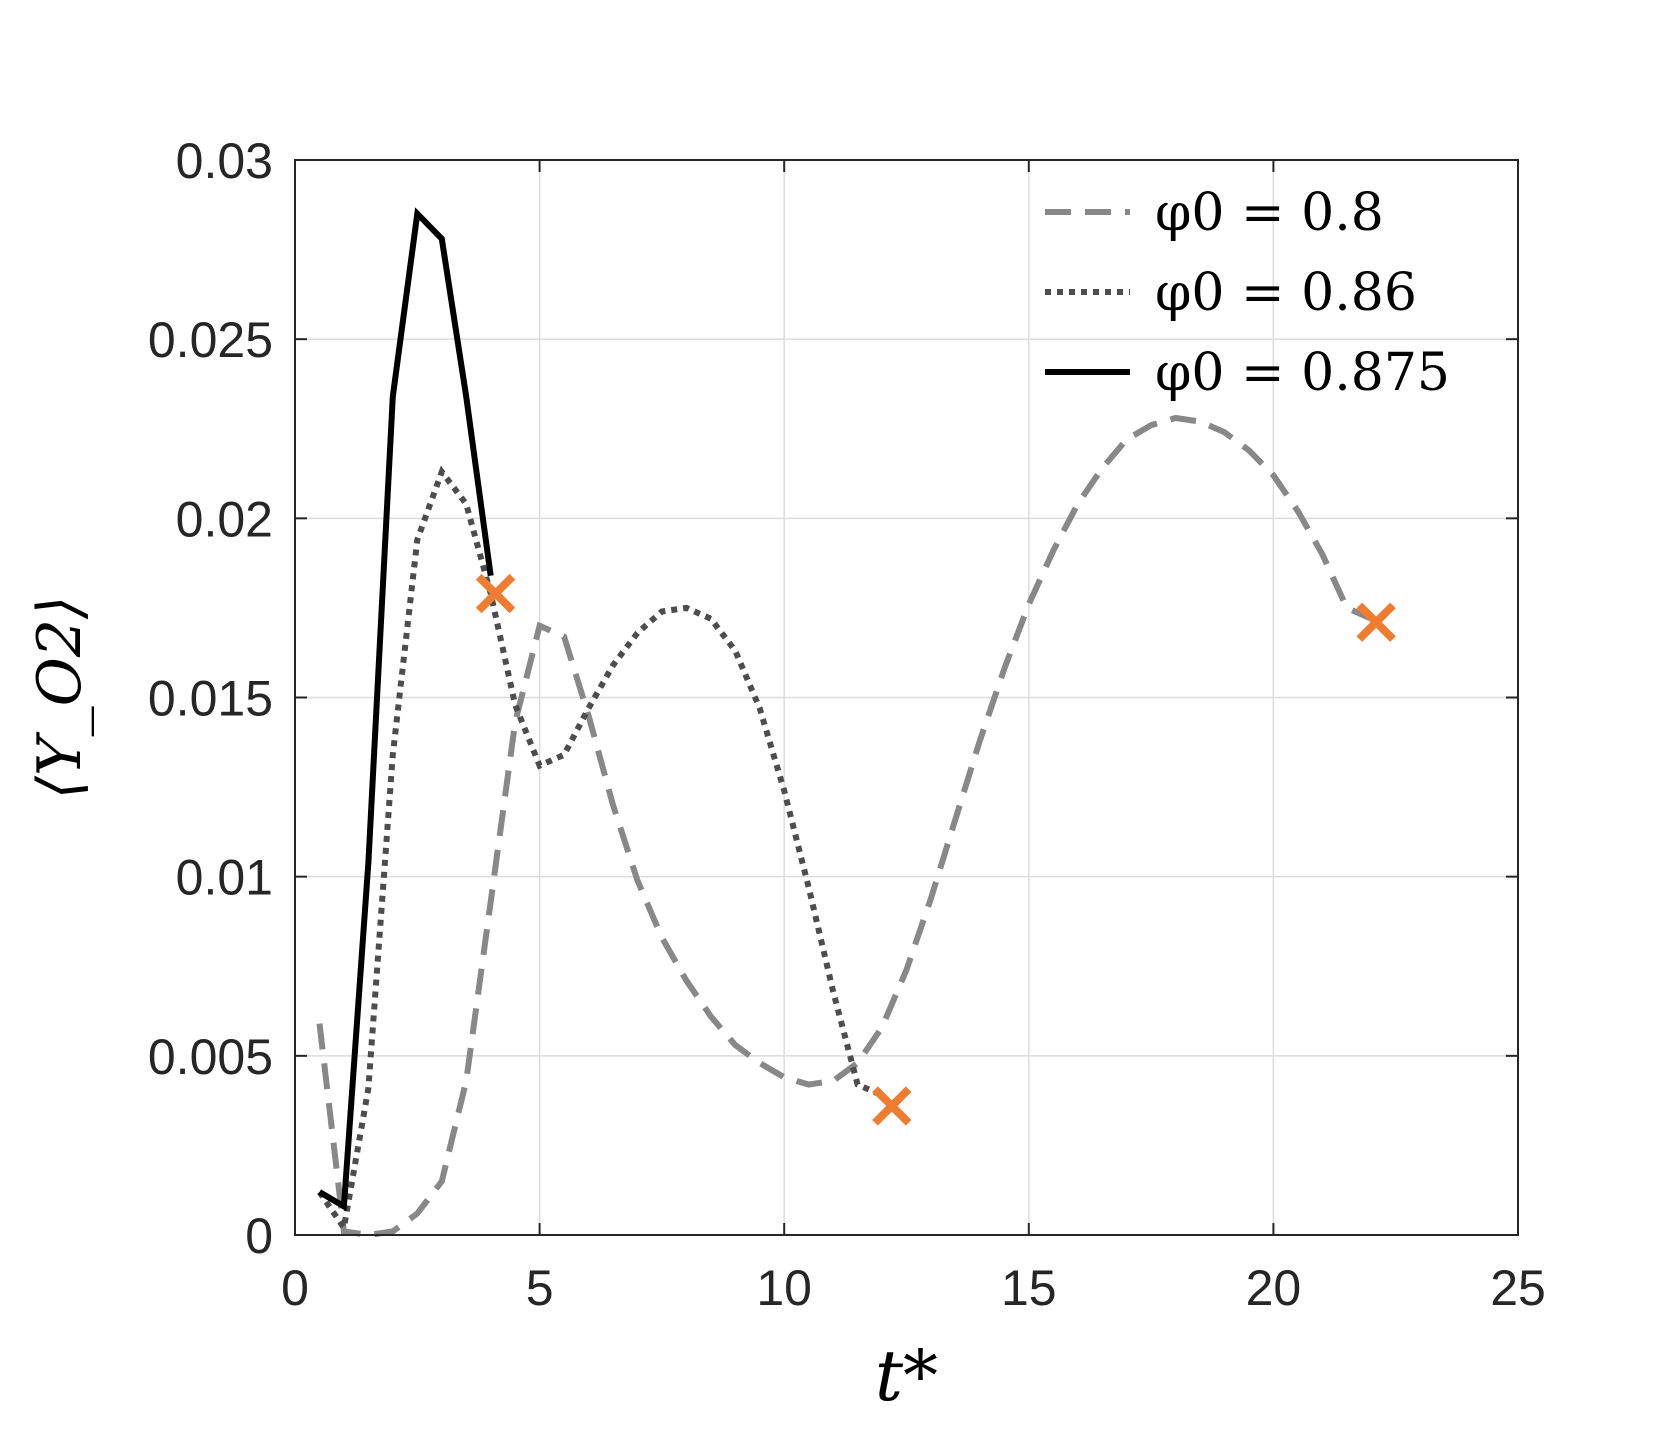 Image resolution: width=1661 pixels, height=1438 pixels. I want to click on x-tick-label: 10, so click(784, 1288).